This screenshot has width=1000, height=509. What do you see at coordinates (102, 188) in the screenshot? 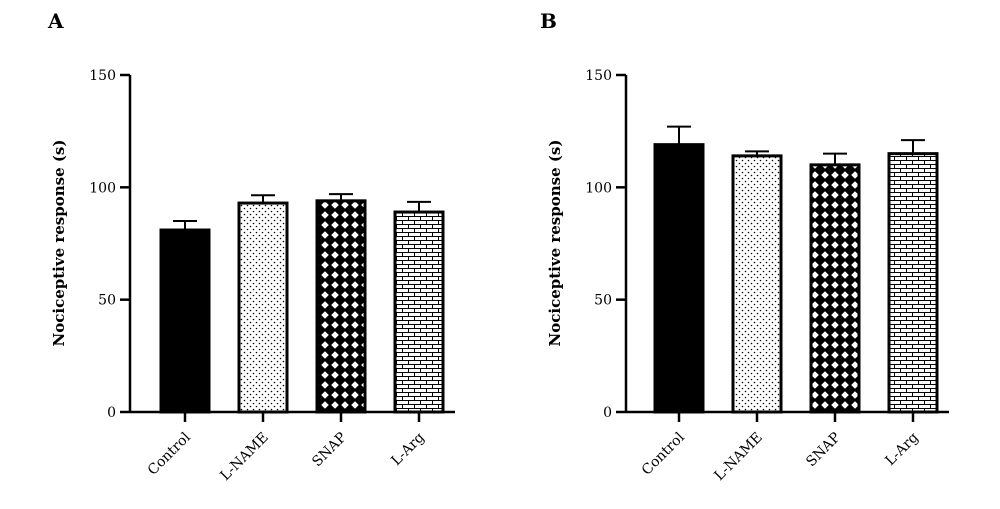
I see `panel-a-y-tick-label: 100` at bounding box center [102, 188].